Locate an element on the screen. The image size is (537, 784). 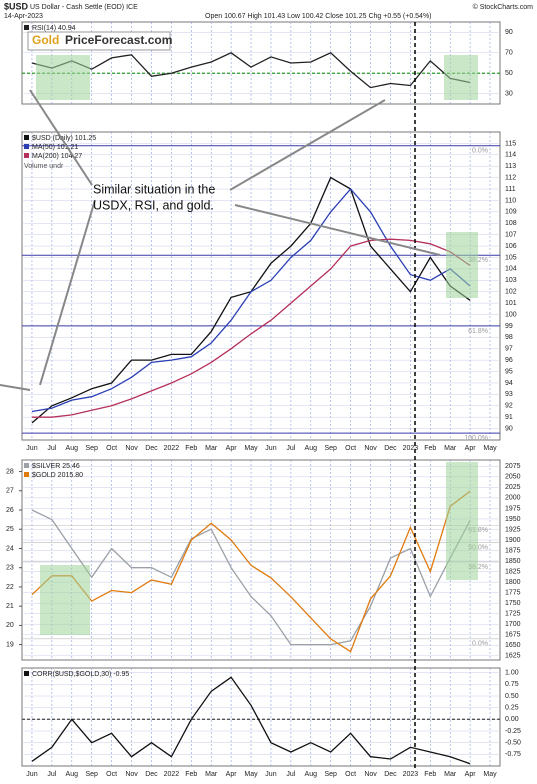
logo-site: PriceForecast.com is located at coordinates (118, 40).